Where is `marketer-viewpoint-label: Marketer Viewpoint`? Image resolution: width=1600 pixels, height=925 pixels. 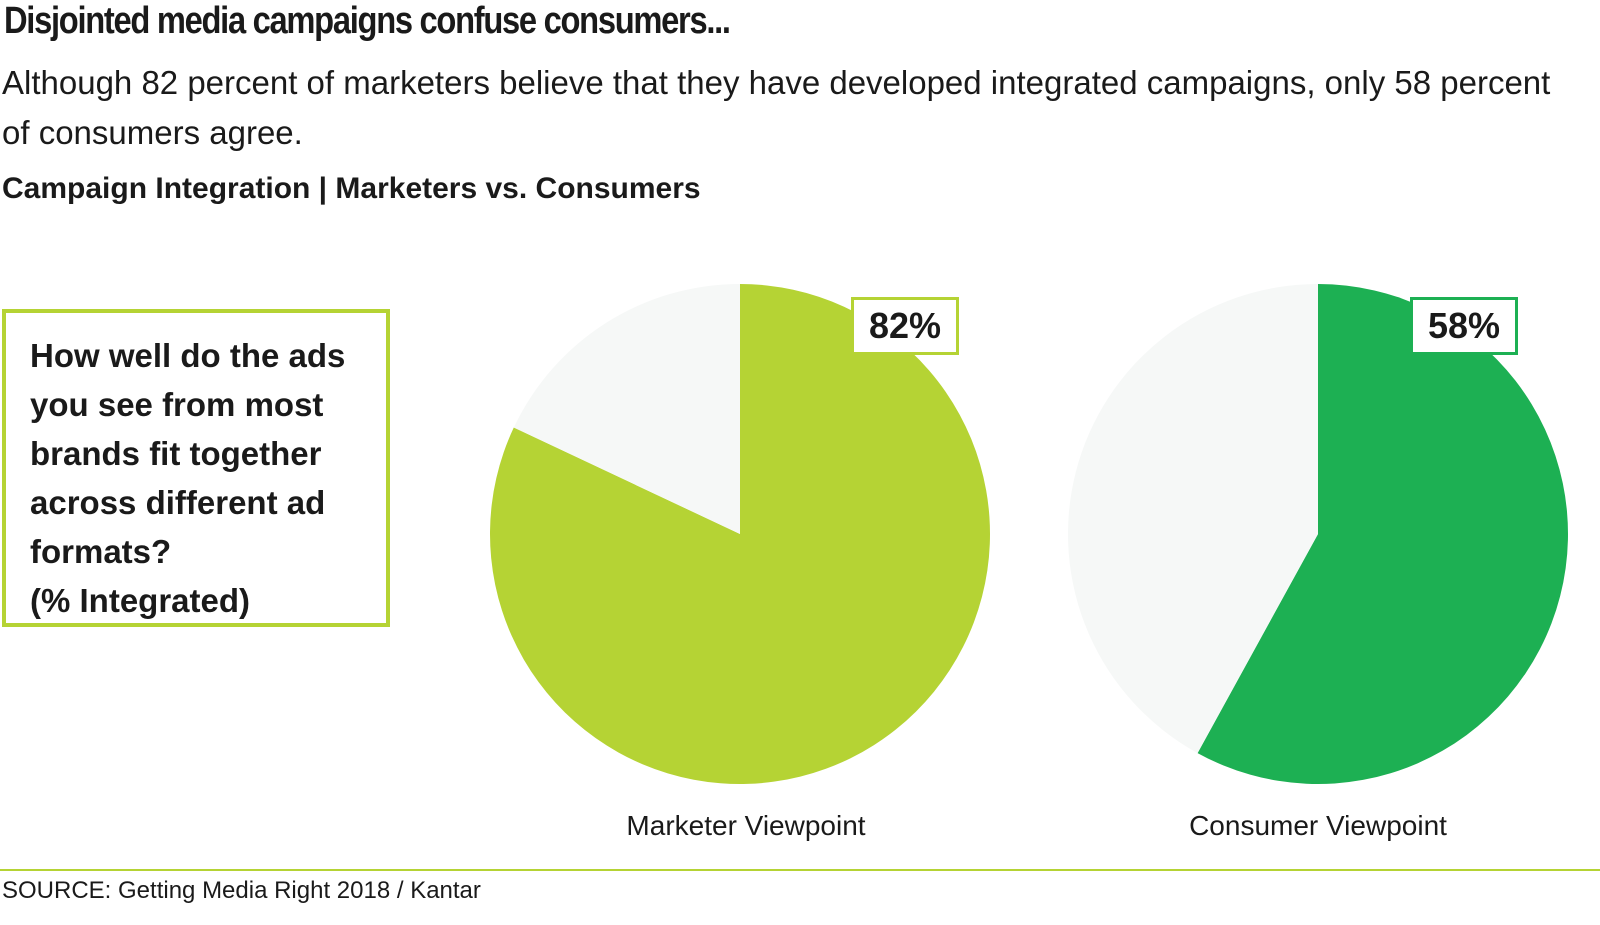
marketer-viewpoint-label: Marketer Viewpoint is located at coordinates (746, 825).